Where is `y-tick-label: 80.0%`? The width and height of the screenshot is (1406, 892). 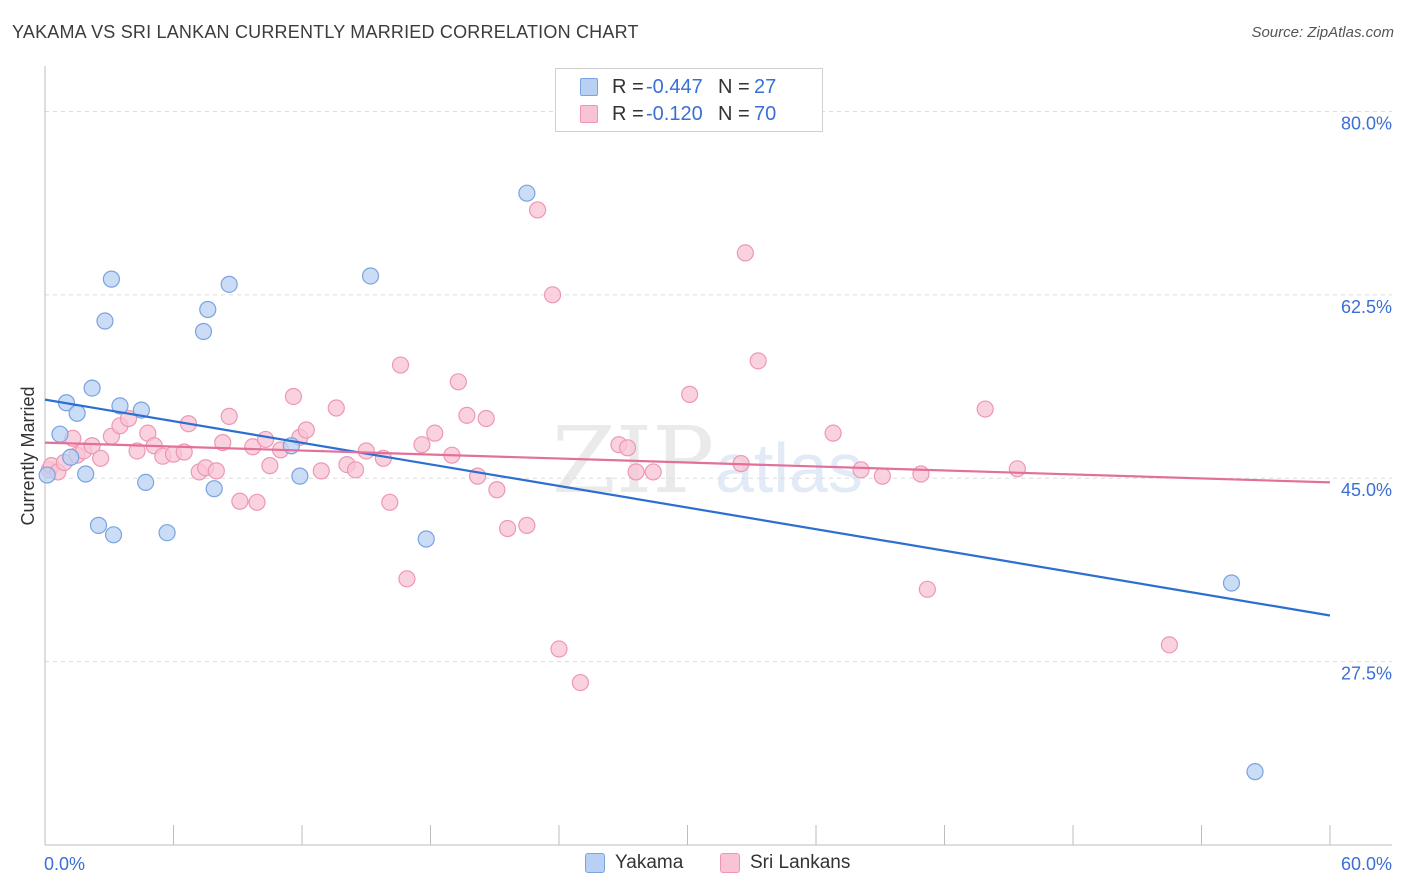
y-tick-label: 80.0% is located at coordinates (1366, 123).